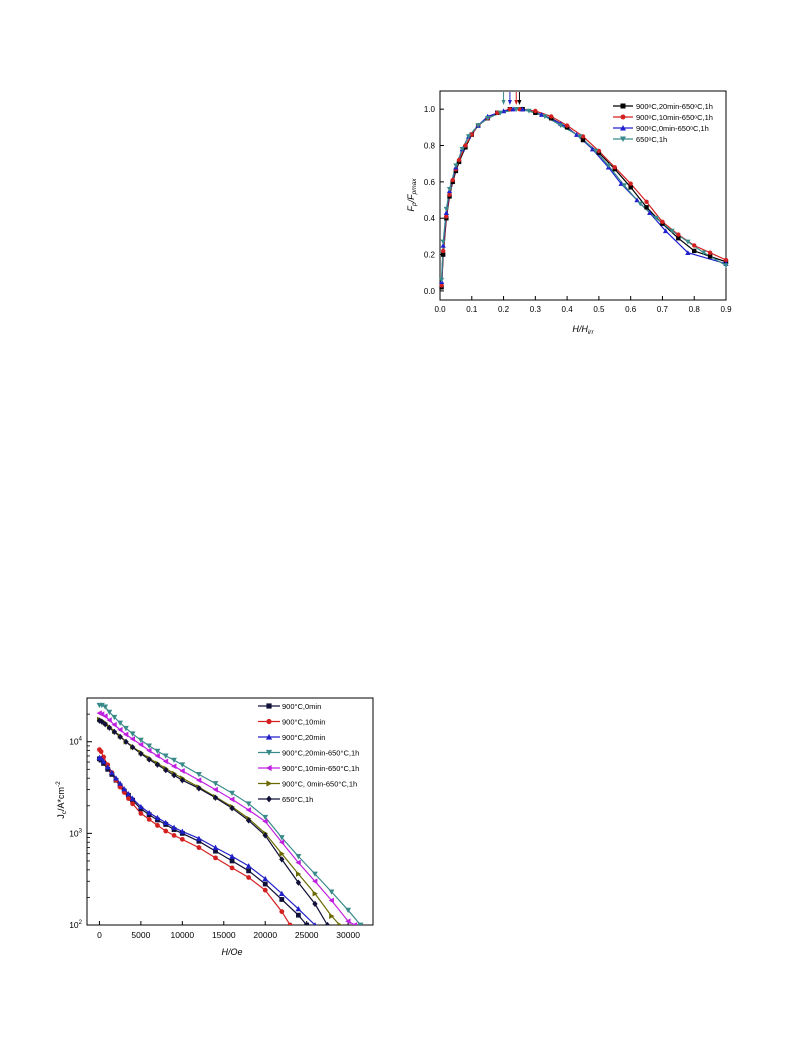 This screenshot has height=1057, width=793. What do you see at coordinates (297, 799) in the screenshot?
I see `legend-label: 650°C,1h` at bounding box center [297, 799].